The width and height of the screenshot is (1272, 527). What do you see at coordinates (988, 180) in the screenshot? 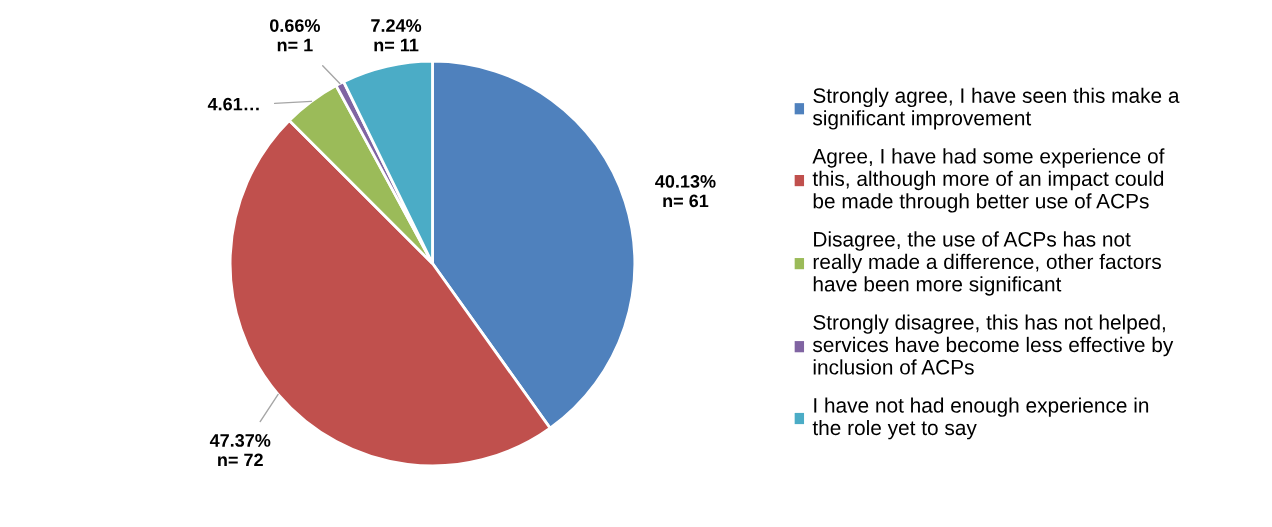
I see `legend-label: Agree, I have had some experience of this, although more of an impact could be made through better use of ACPs` at bounding box center [988, 180].